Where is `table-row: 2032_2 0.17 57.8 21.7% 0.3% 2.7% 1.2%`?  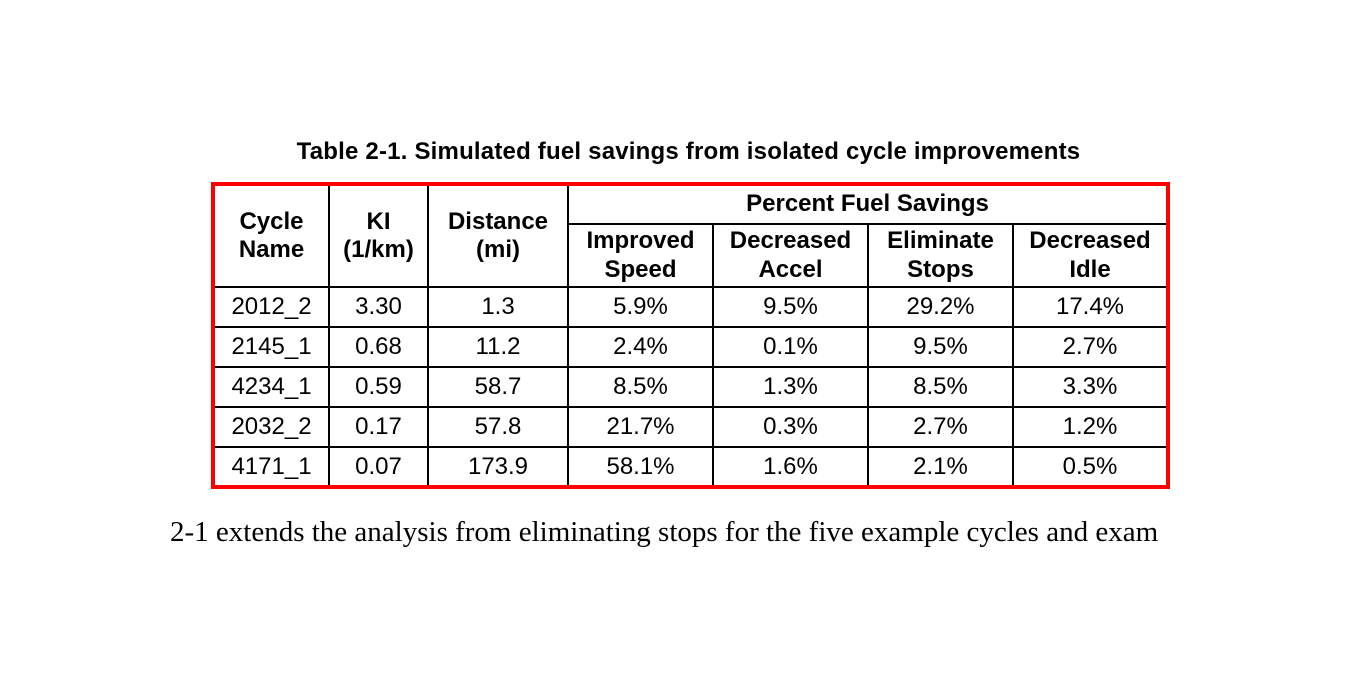
table-row: 2032_2 0.17 57.8 21.7% 0.3% 2.7% 1.2% is located at coordinates (691, 427).